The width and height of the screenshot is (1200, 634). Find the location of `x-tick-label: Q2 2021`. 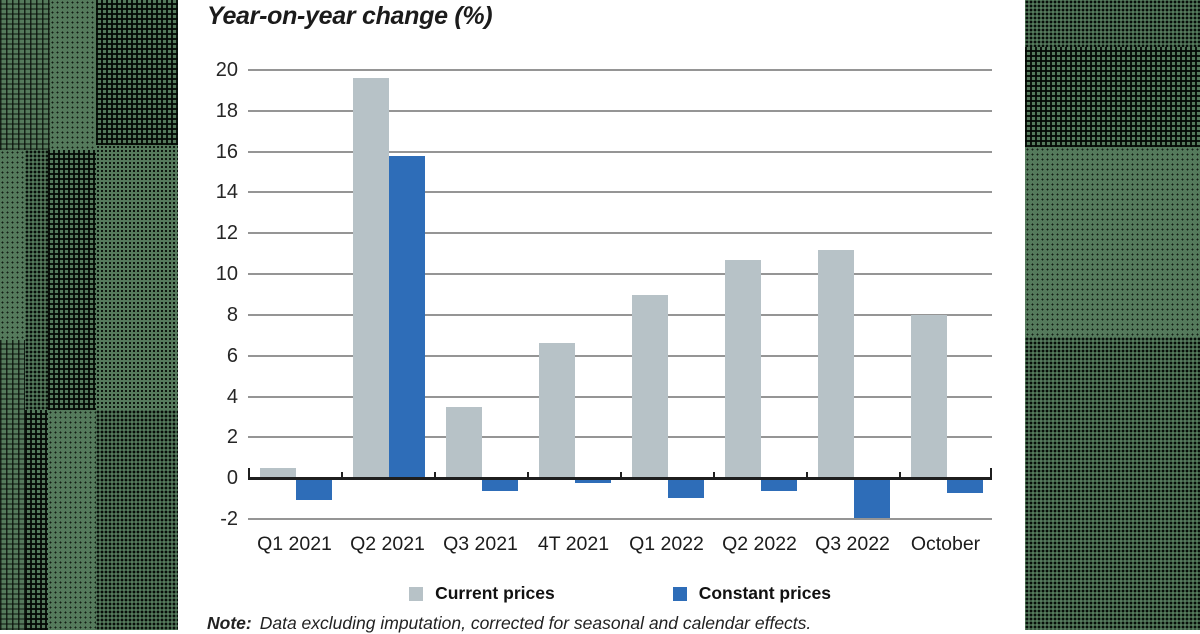

x-tick-label: Q2 2021 is located at coordinates (387, 544).